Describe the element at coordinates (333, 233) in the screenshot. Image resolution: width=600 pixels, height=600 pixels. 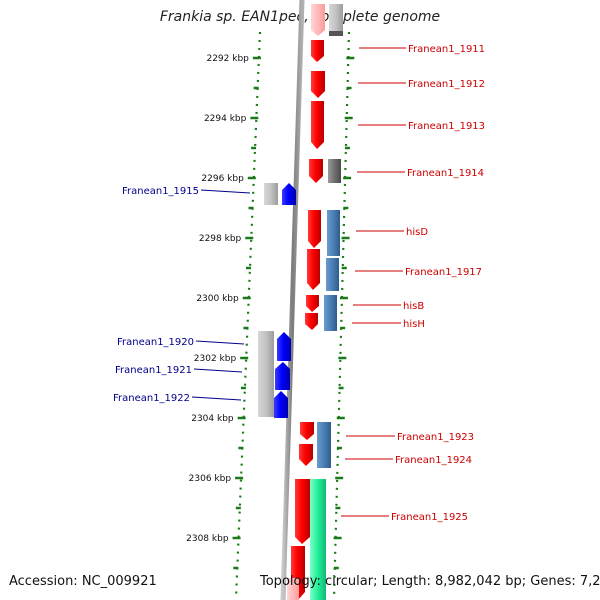
I see `gene-hisd-cds-block` at that location.